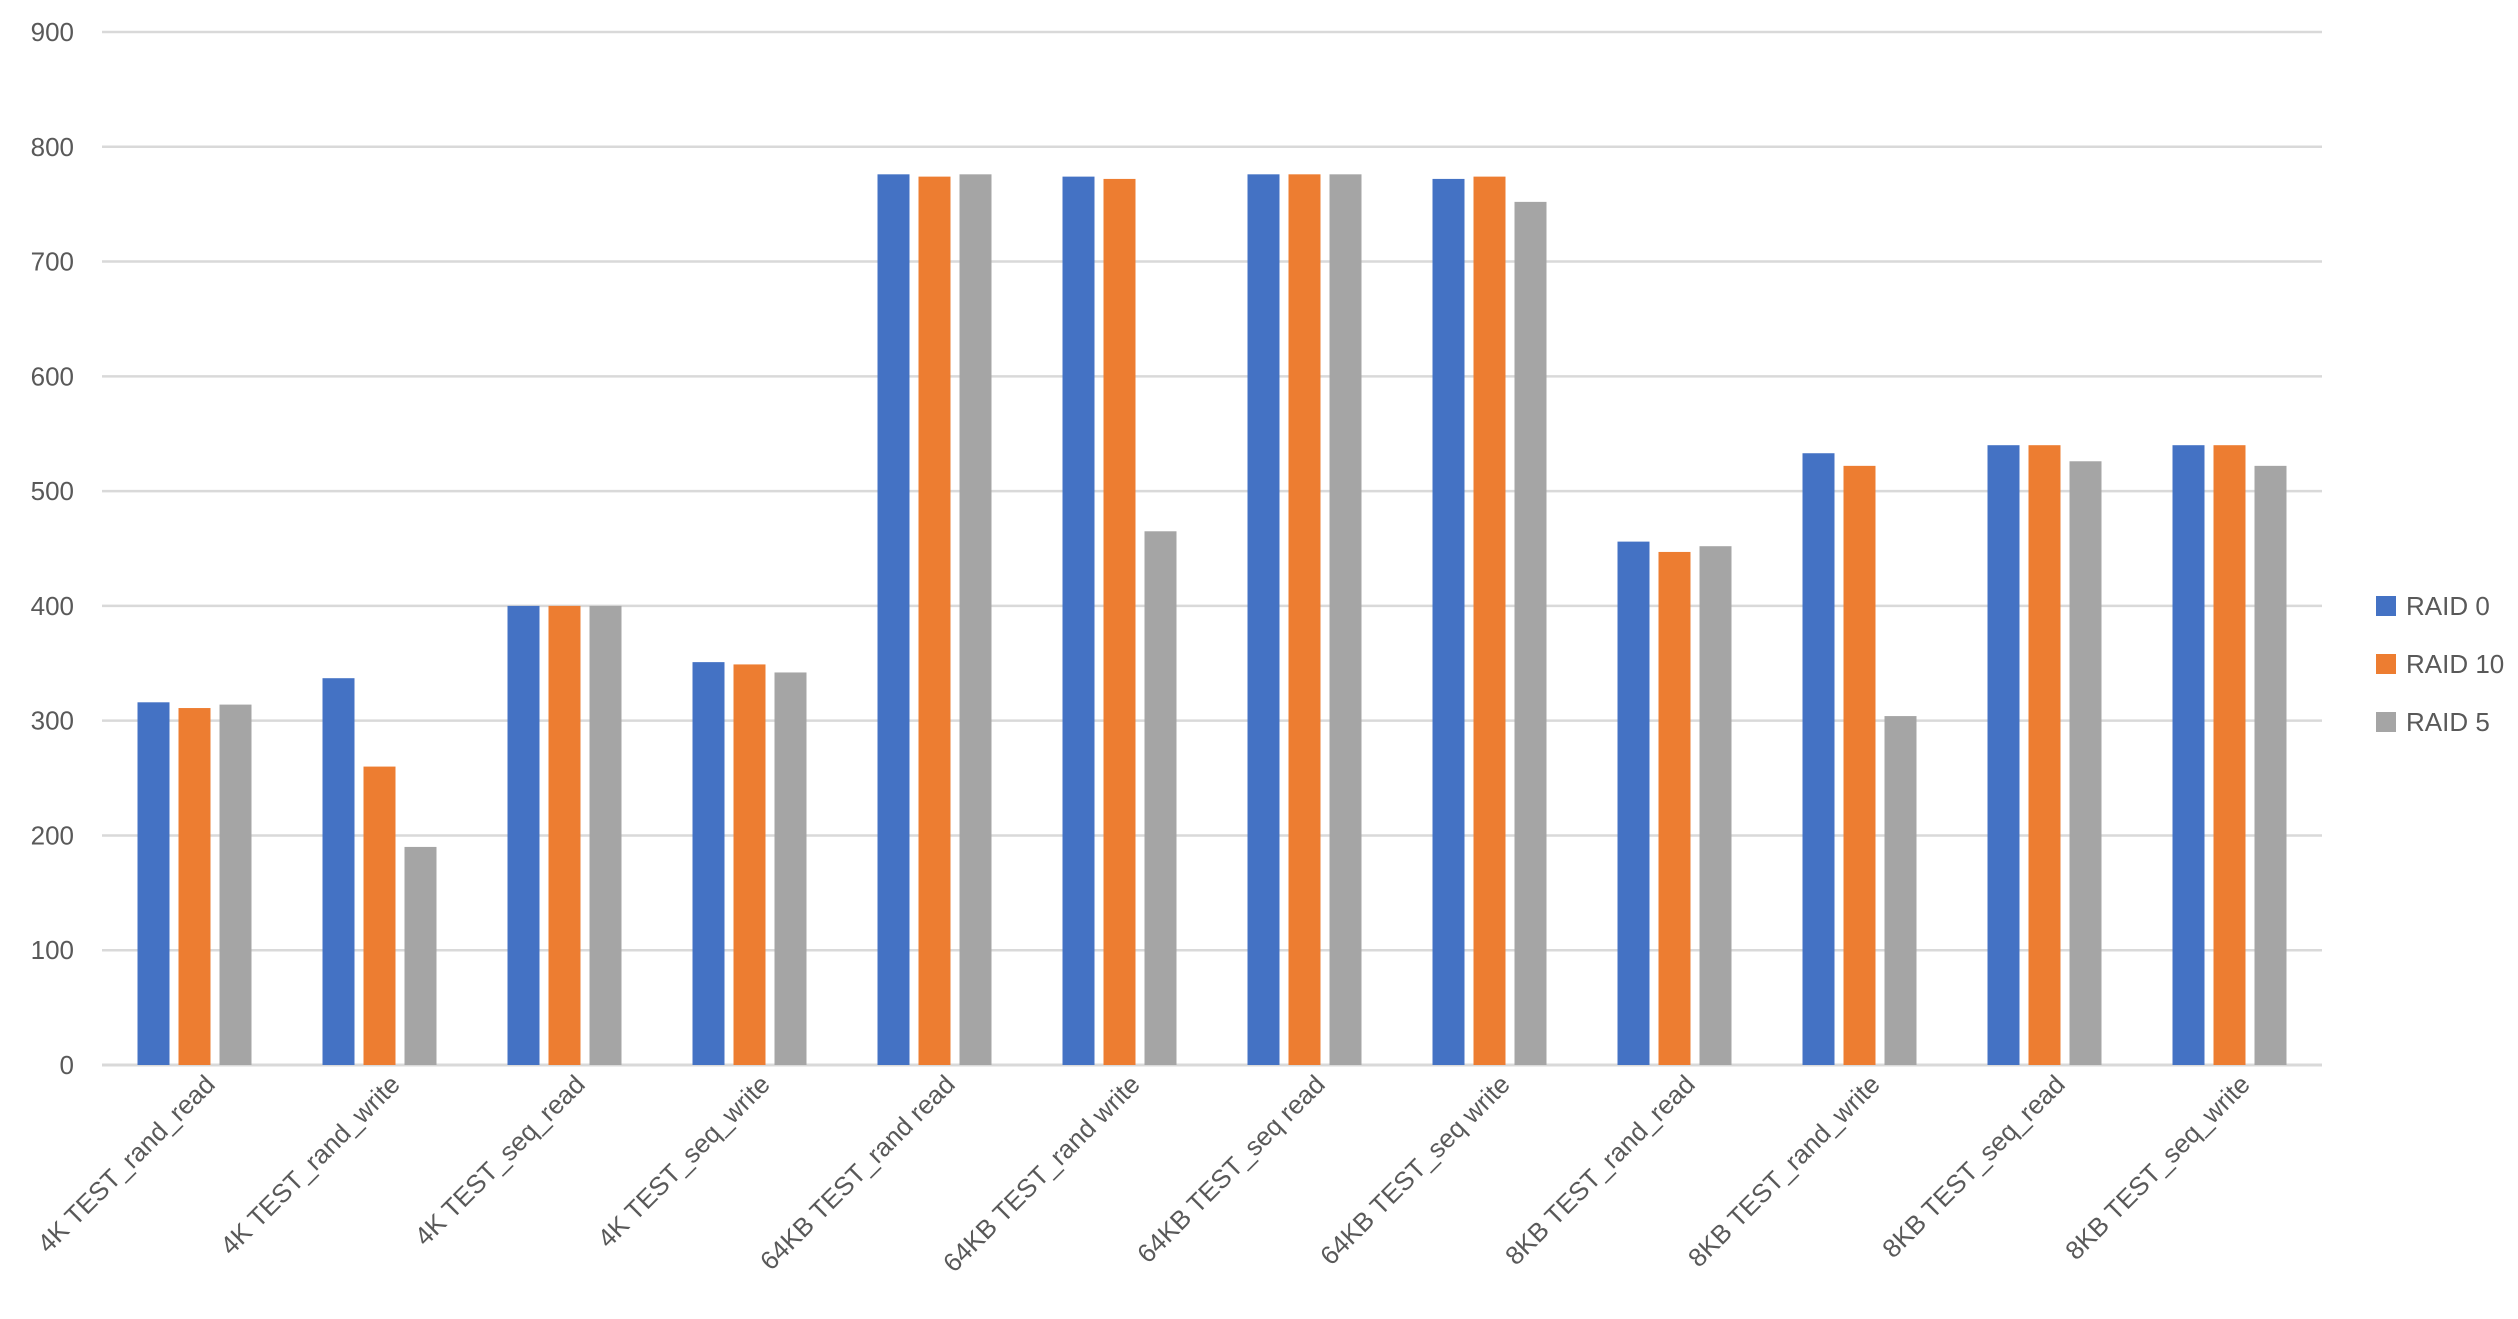 This screenshot has height=1319, width=2518. I want to click on y-tick-label: 0, so click(67, 1065).